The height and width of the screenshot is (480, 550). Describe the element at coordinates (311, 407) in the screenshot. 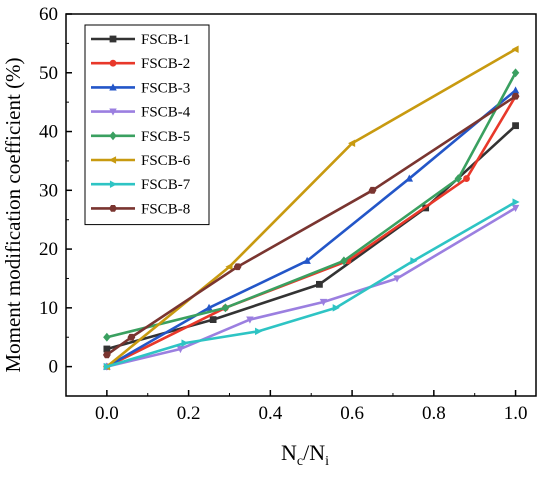

I see `x-axis: 0.0 0.2 0.4 0.6 0.8 1.0` at that location.